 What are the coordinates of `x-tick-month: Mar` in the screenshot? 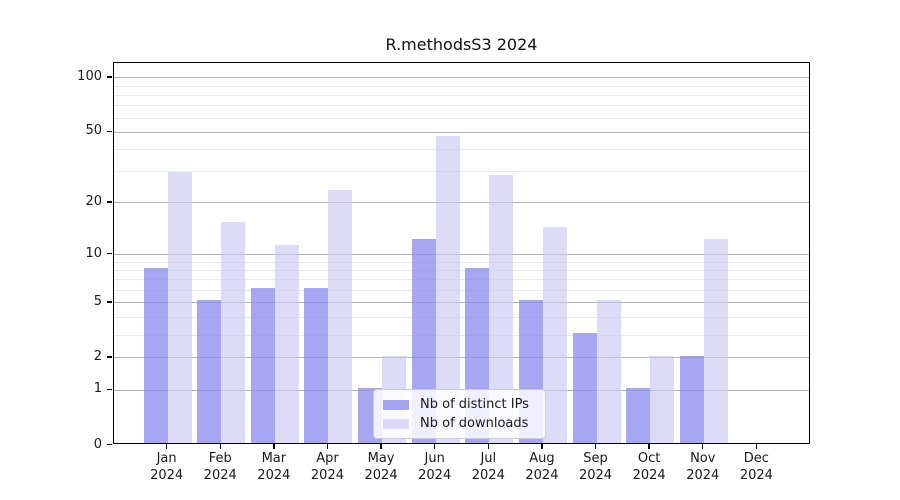 It's located at (274, 458).